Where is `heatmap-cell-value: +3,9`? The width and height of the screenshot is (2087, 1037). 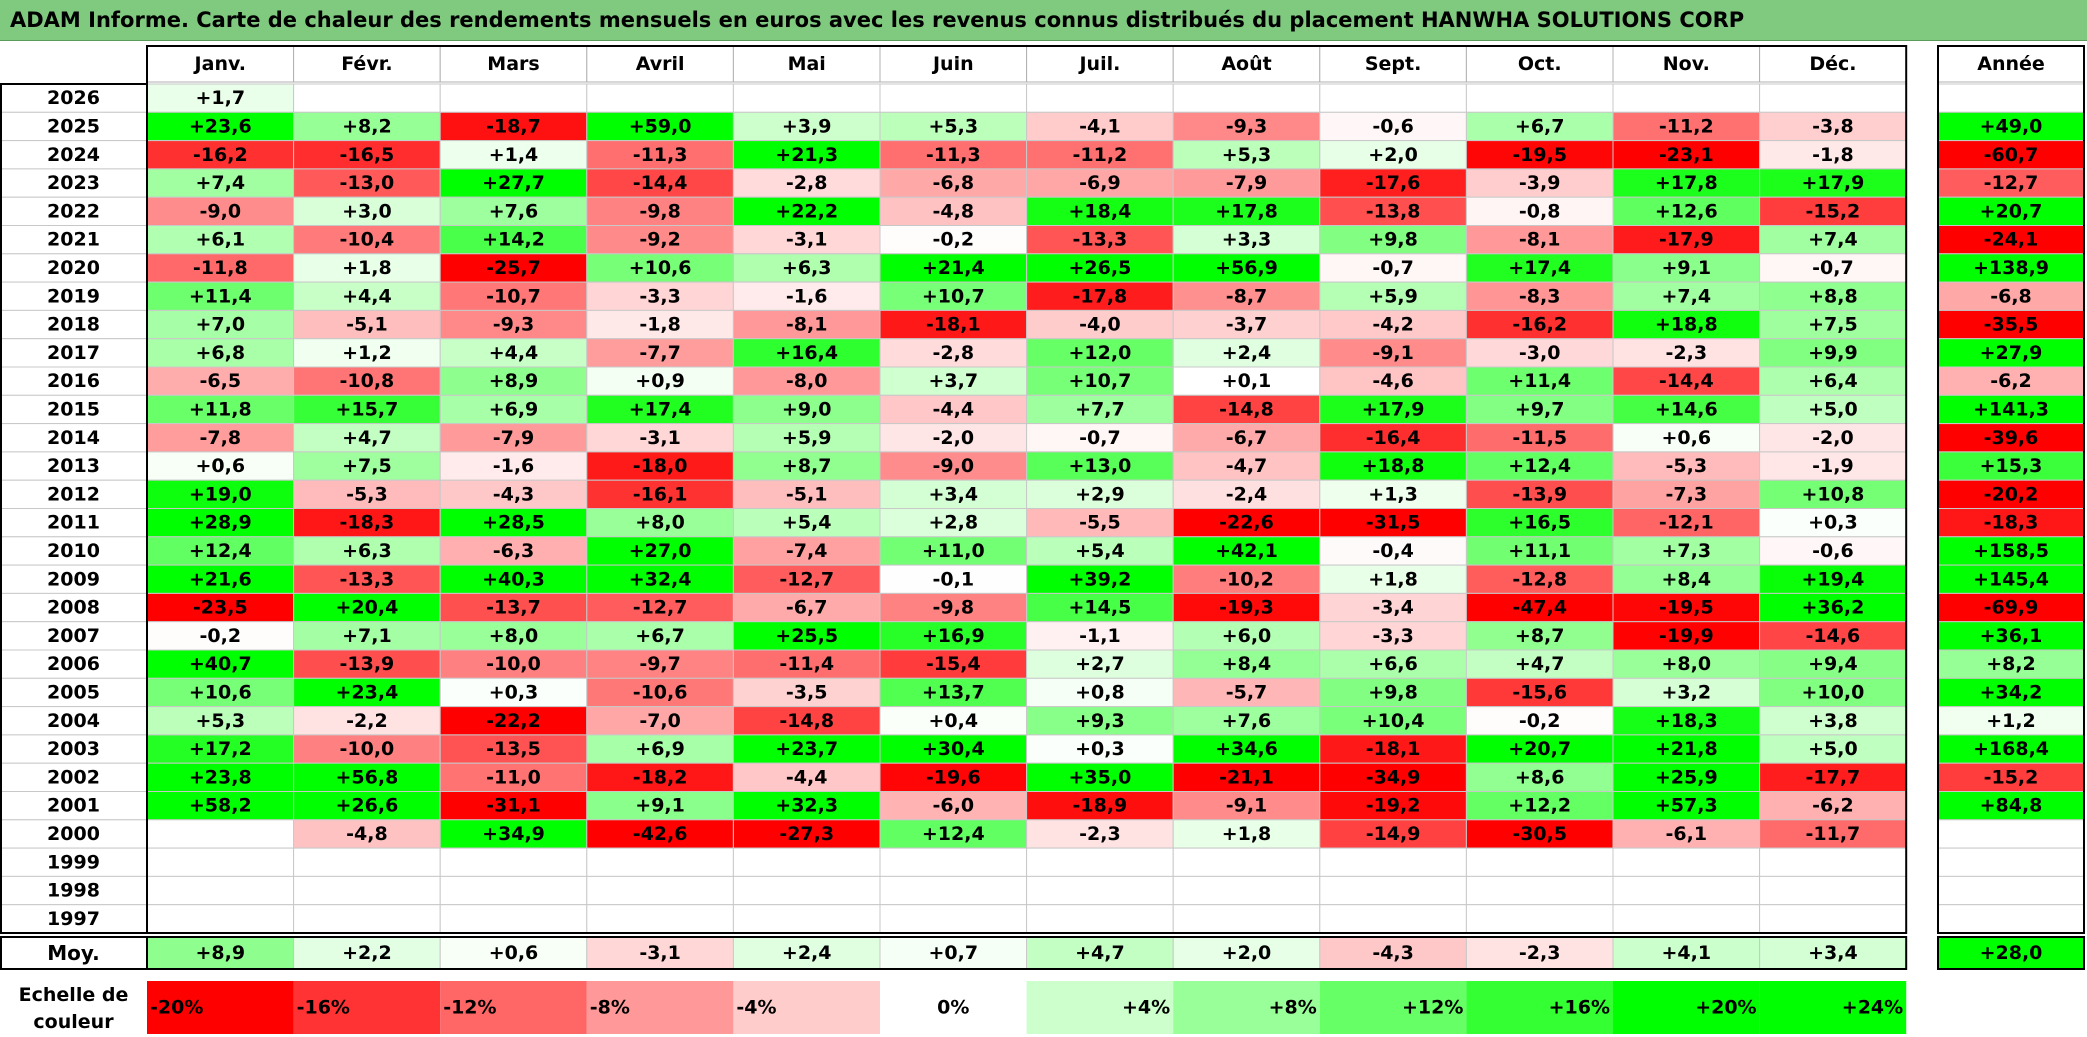 heatmap-cell-value: +3,9 is located at coordinates (807, 126).